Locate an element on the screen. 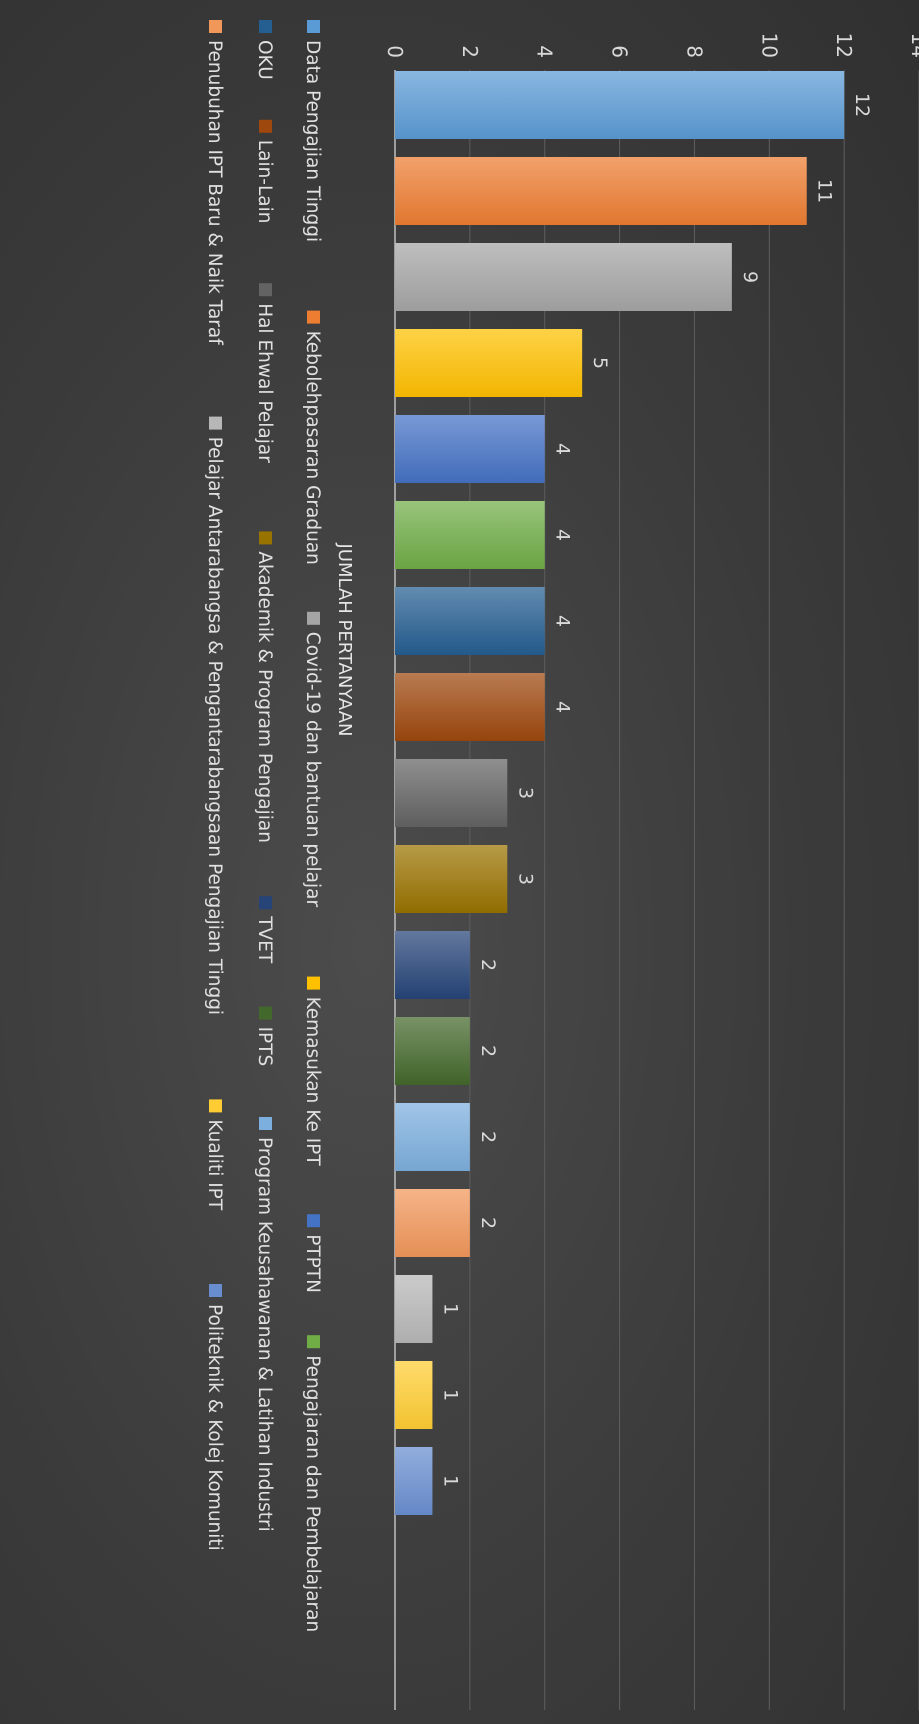  data-label: 12 is located at coordinates (862, 105).